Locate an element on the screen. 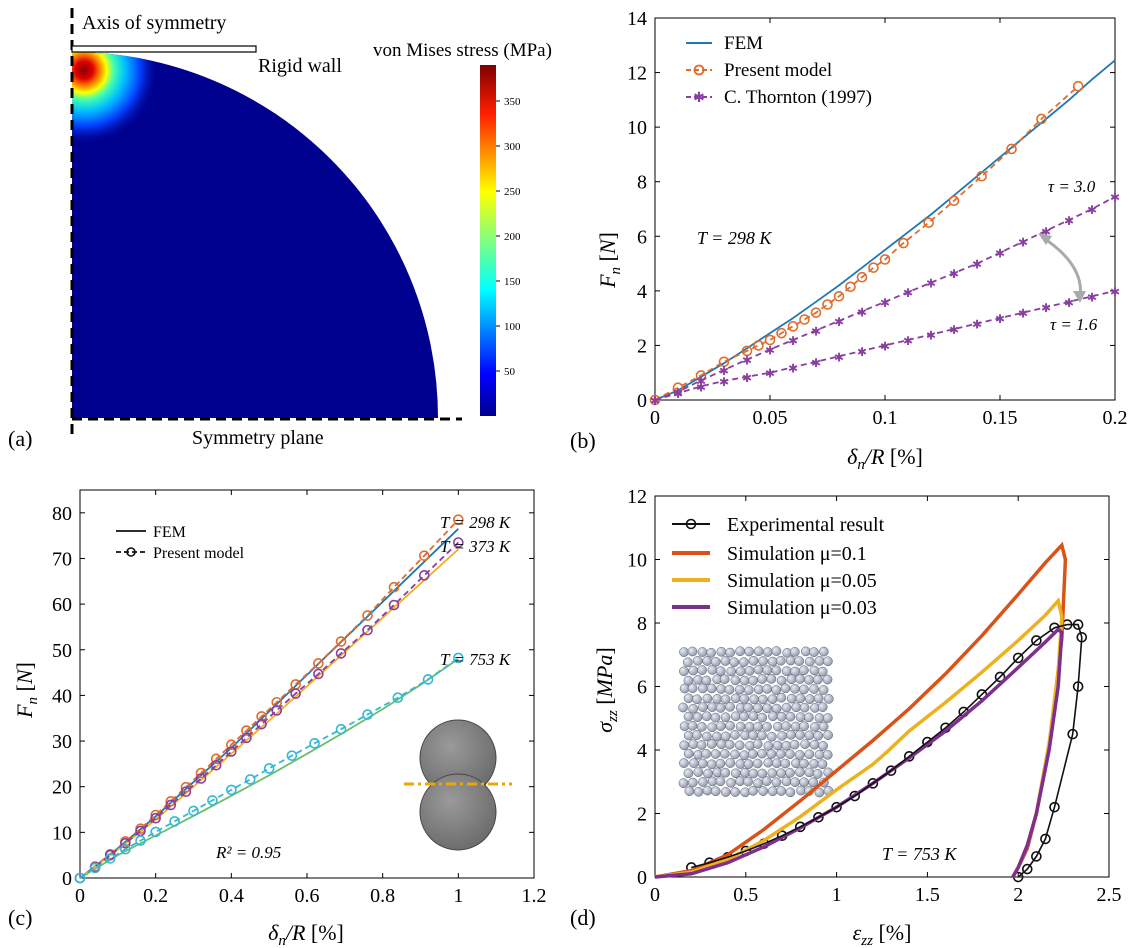 This screenshot has height=948, width=1137. x-tick-label: 0.1 is located at coordinates (885, 418).